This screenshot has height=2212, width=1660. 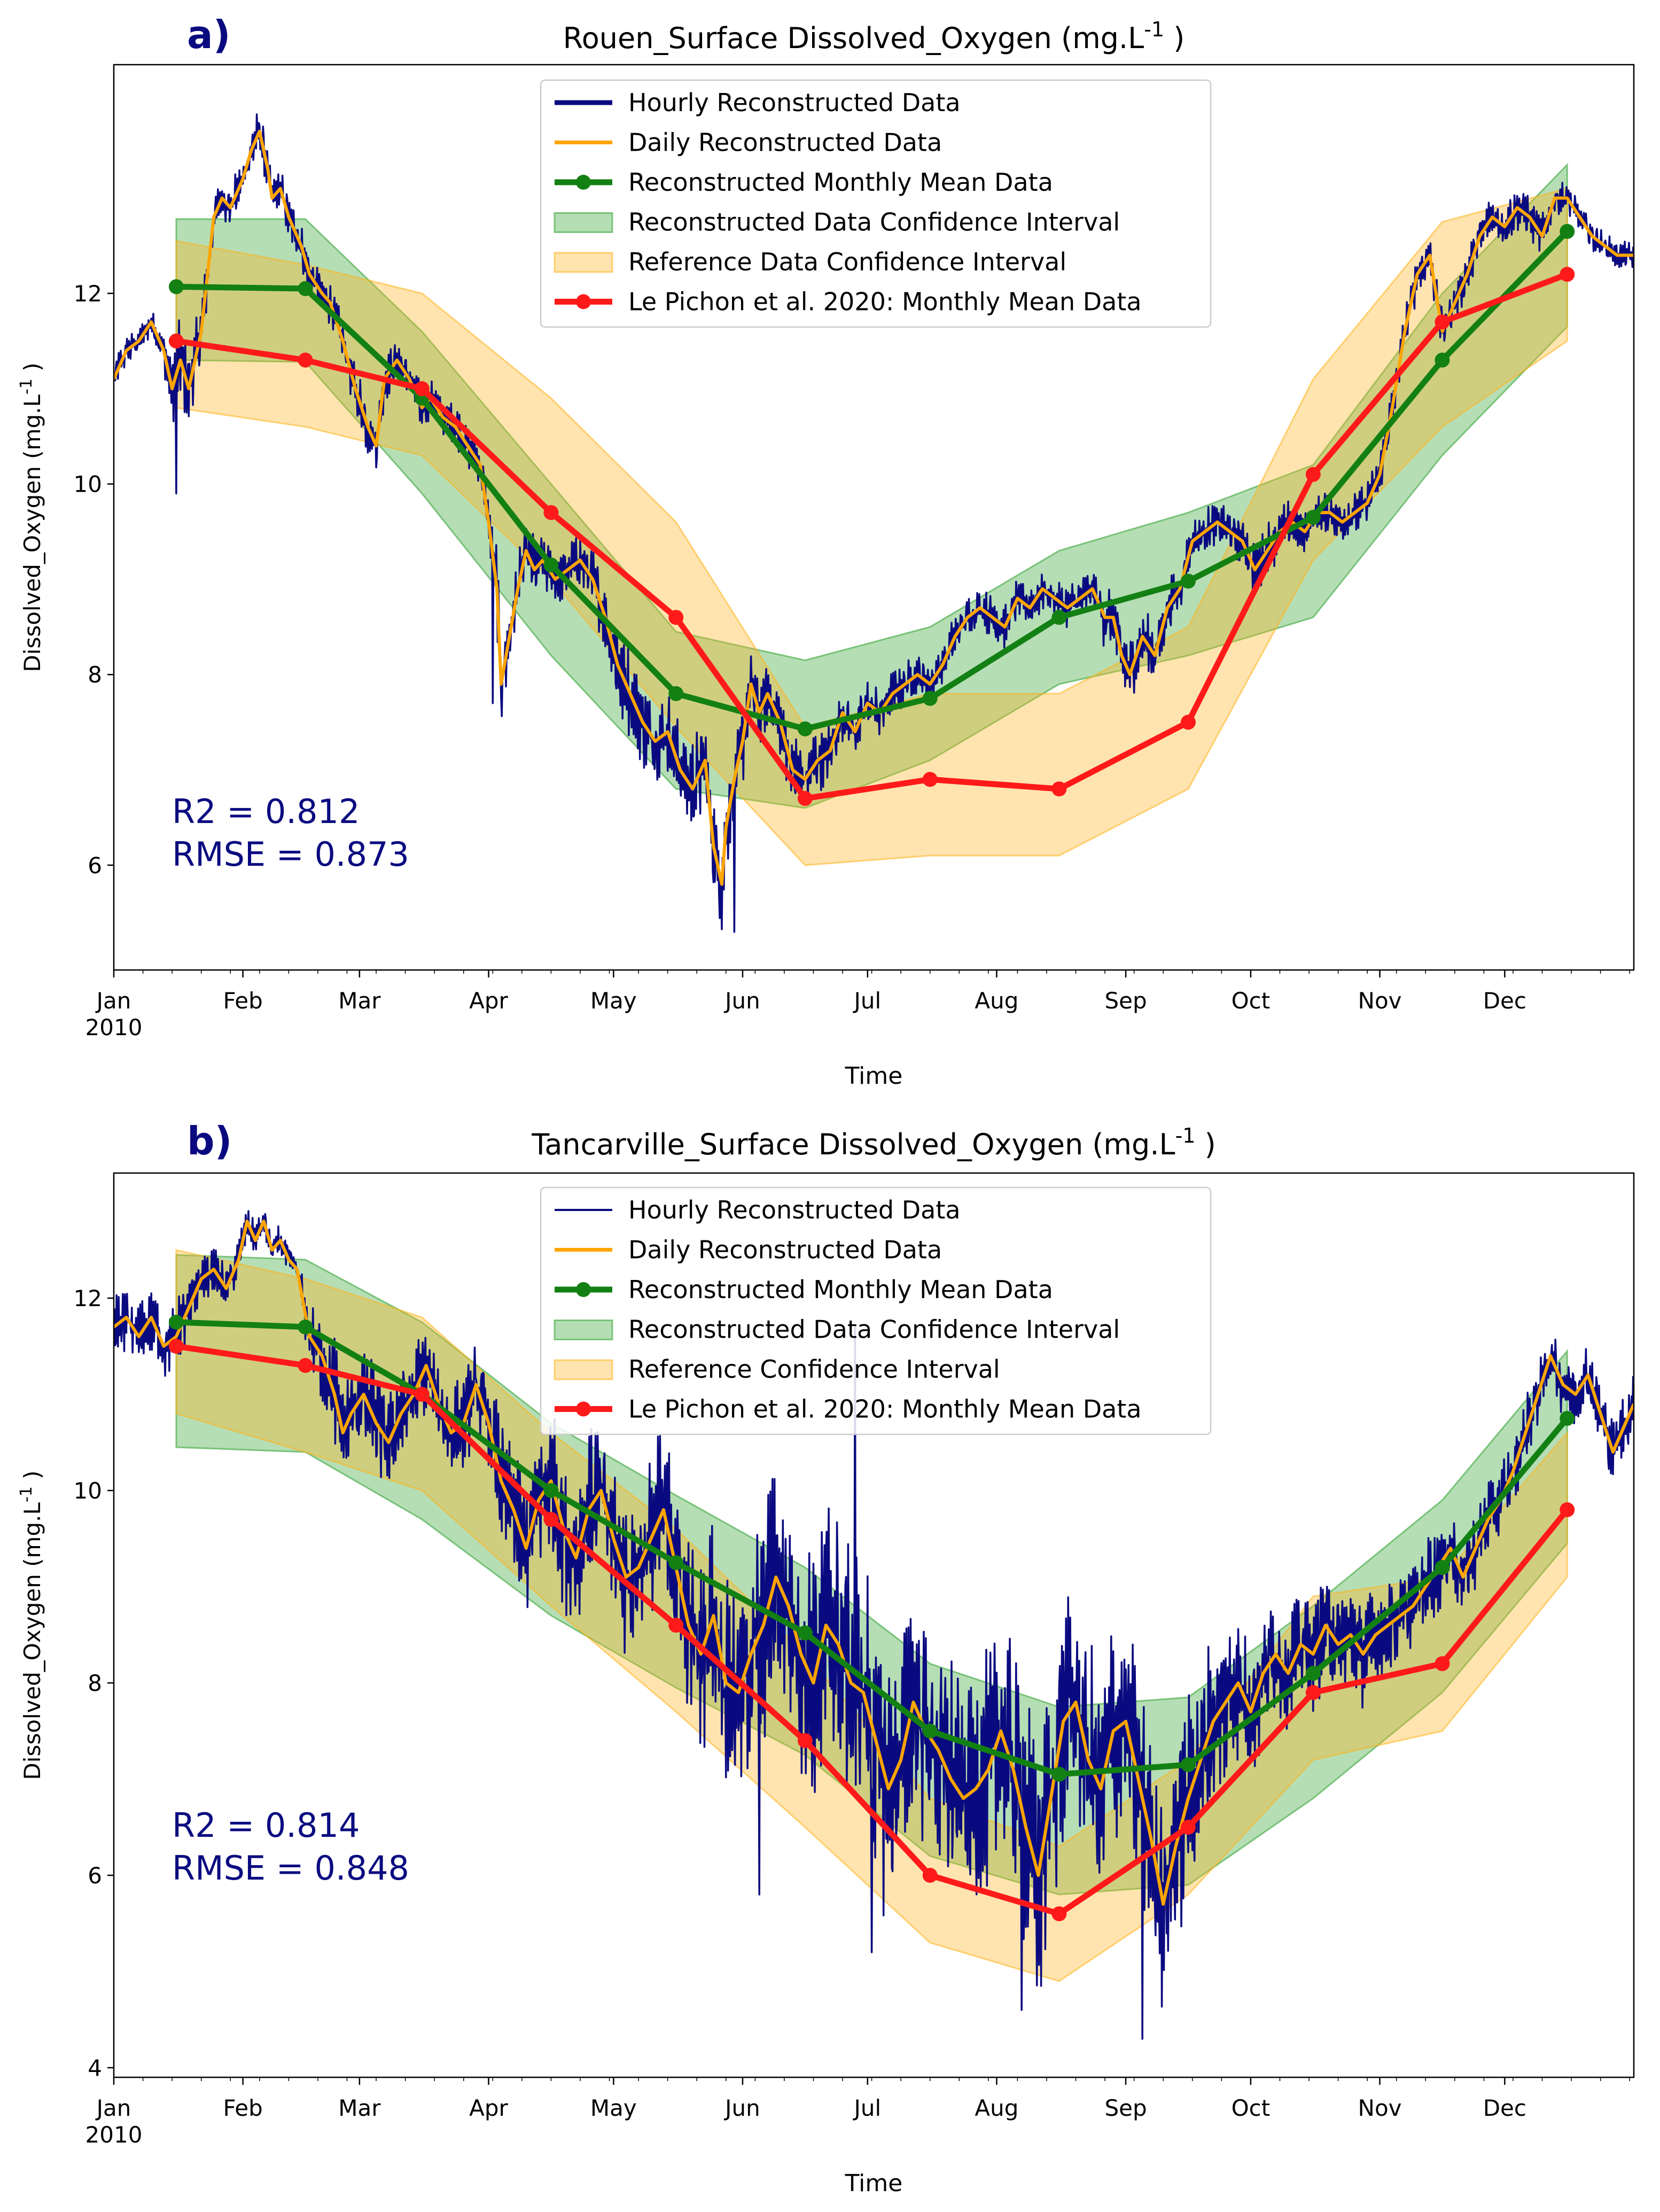 What do you see at coordinates (266, 812) in the screenshot?
I see `r2-label: R2 = 0.812` at bounding box center [266, 812].